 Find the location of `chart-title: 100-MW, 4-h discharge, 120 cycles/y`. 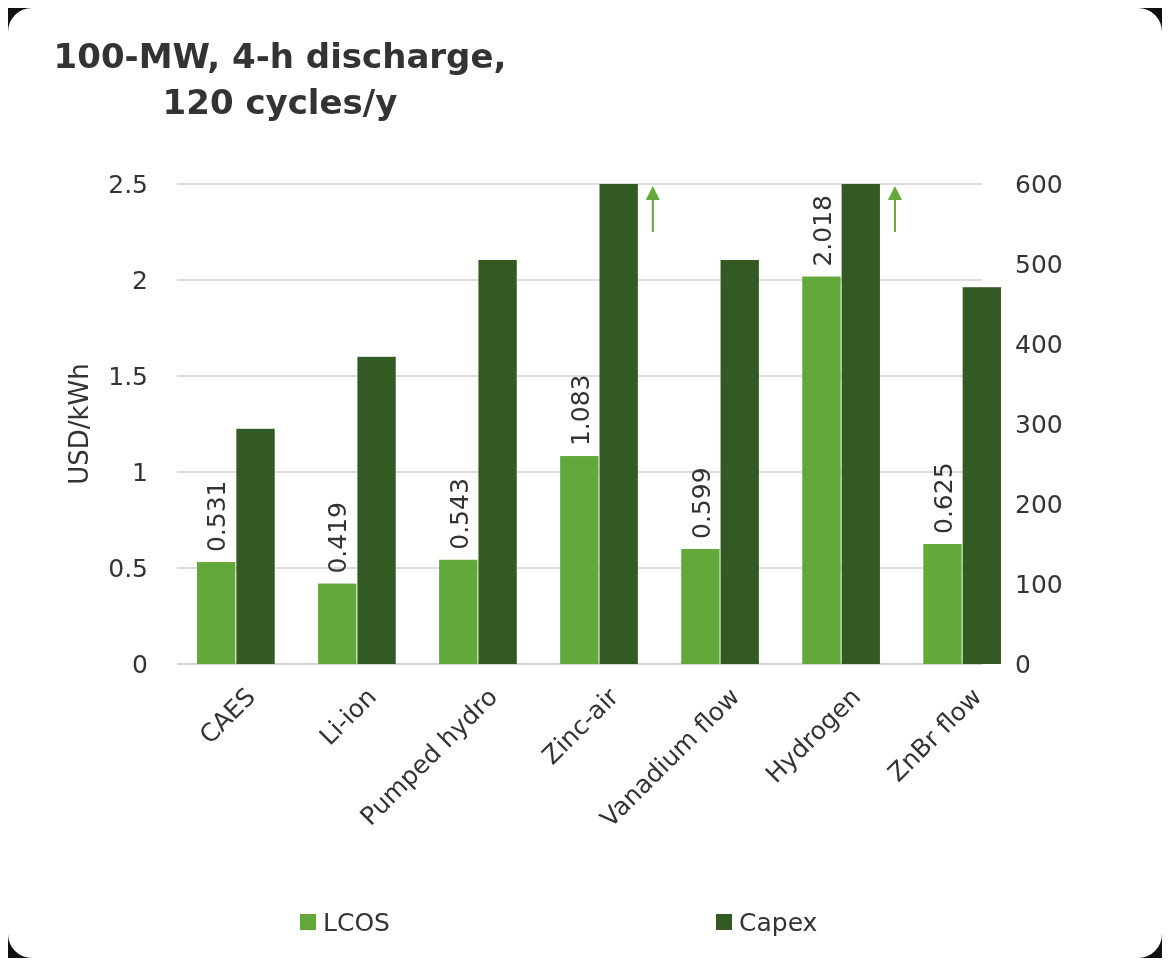

chart-title: 100-MW, 4-h discharge, 120 cycles/y is located at coordinates (280, 79).